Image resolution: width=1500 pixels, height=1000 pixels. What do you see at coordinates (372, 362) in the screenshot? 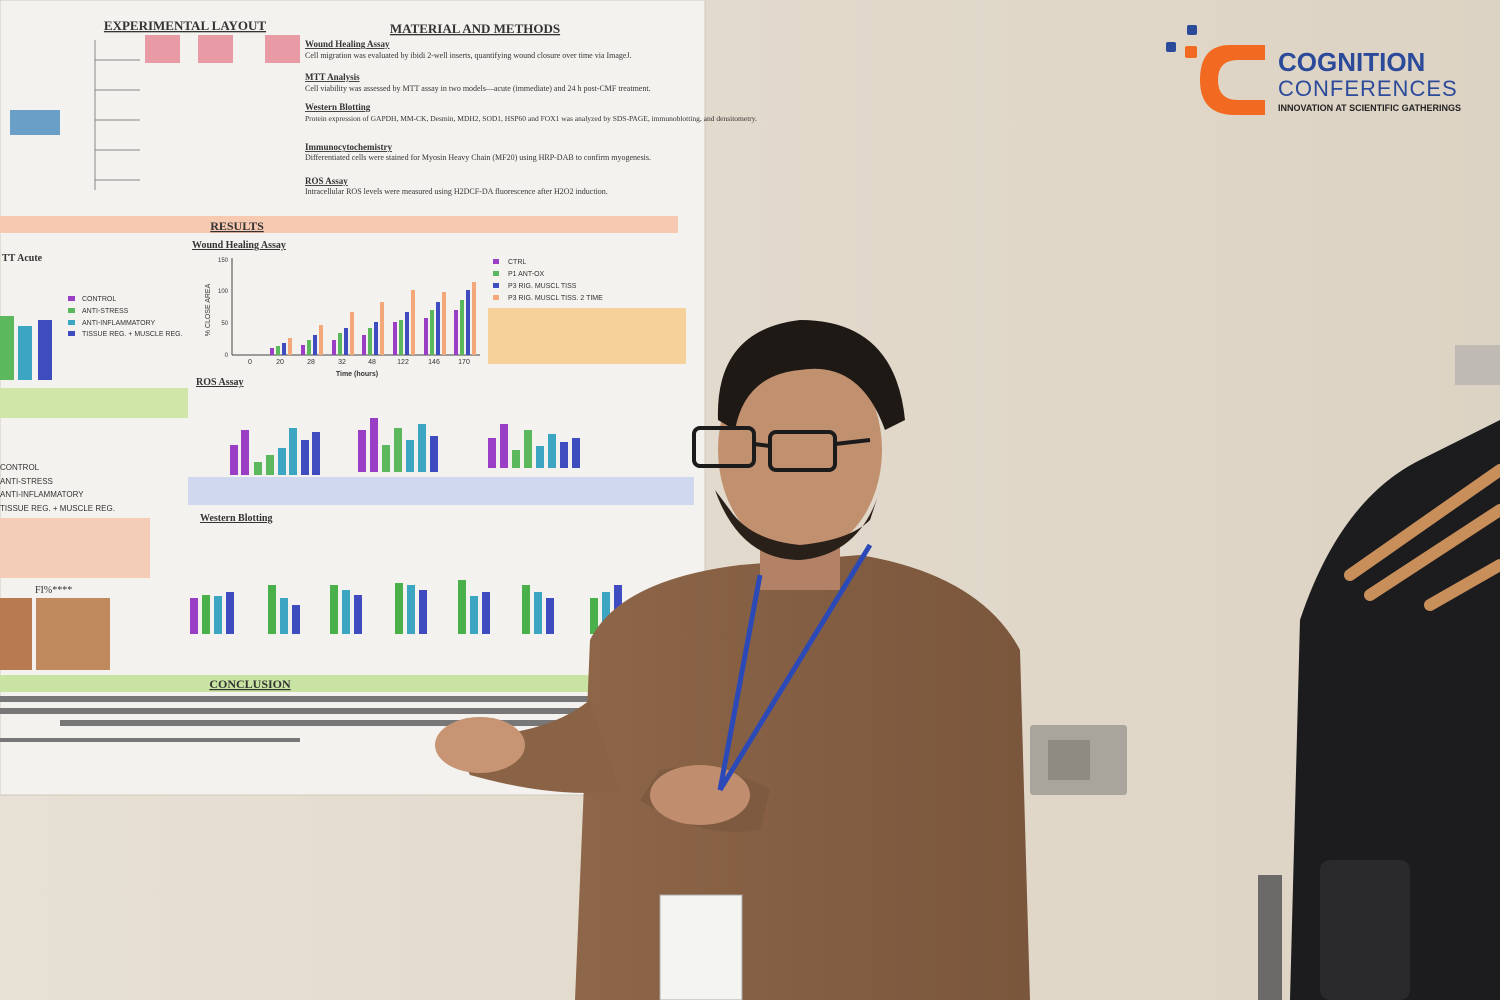
I see `x-tick-label: 48` at bounding box center [372, 362].